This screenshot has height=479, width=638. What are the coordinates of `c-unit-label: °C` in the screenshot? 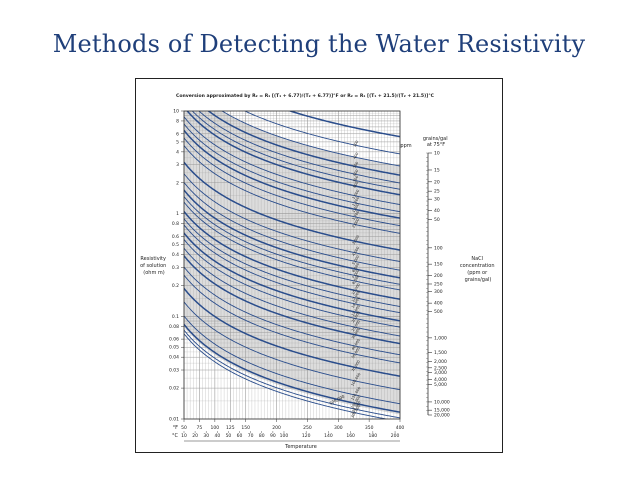 It's located at (175, 436).